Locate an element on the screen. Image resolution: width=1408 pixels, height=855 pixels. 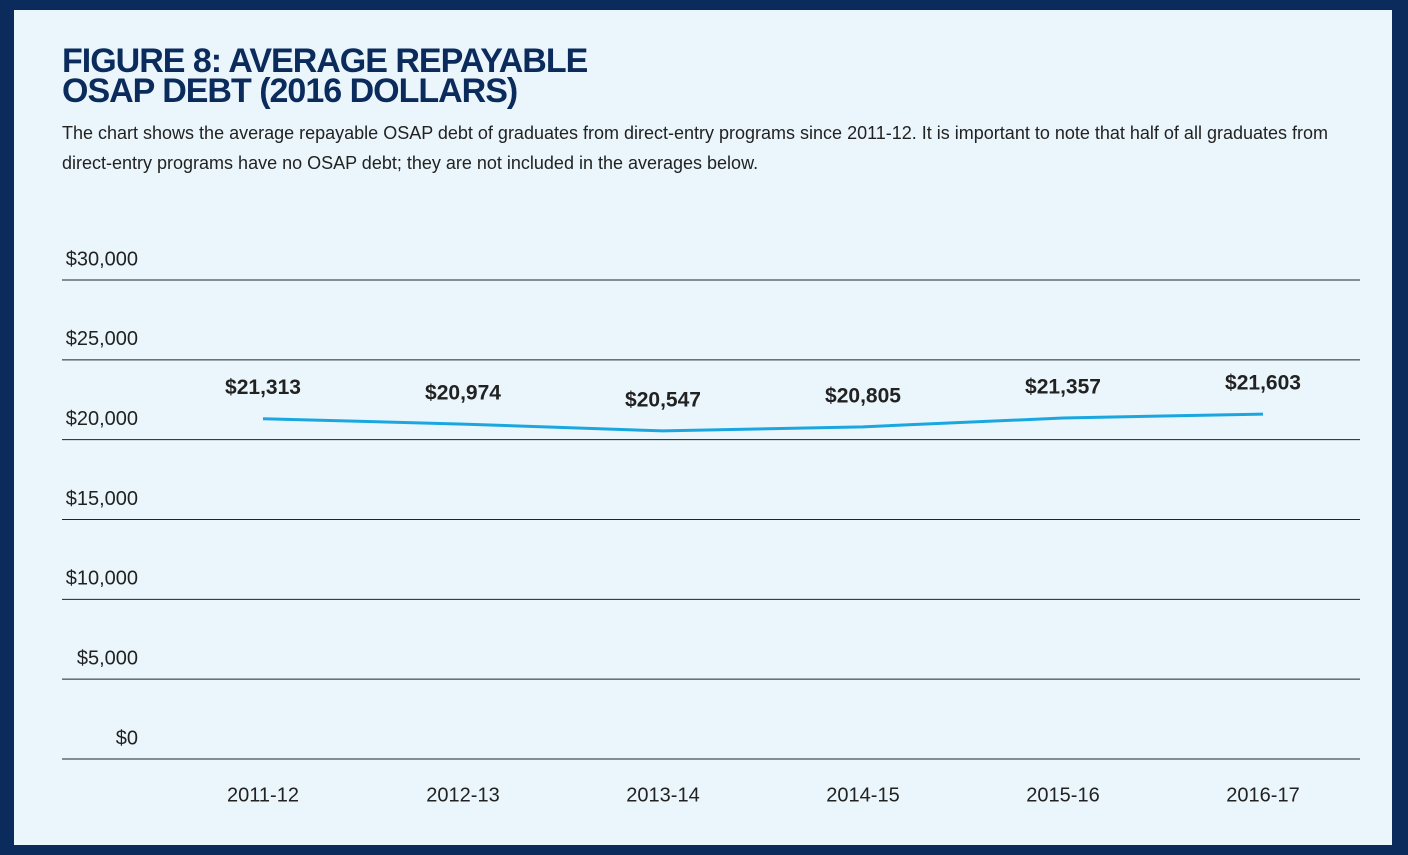
y-tick-label: $30,000 is located at coordinates (102, 259).